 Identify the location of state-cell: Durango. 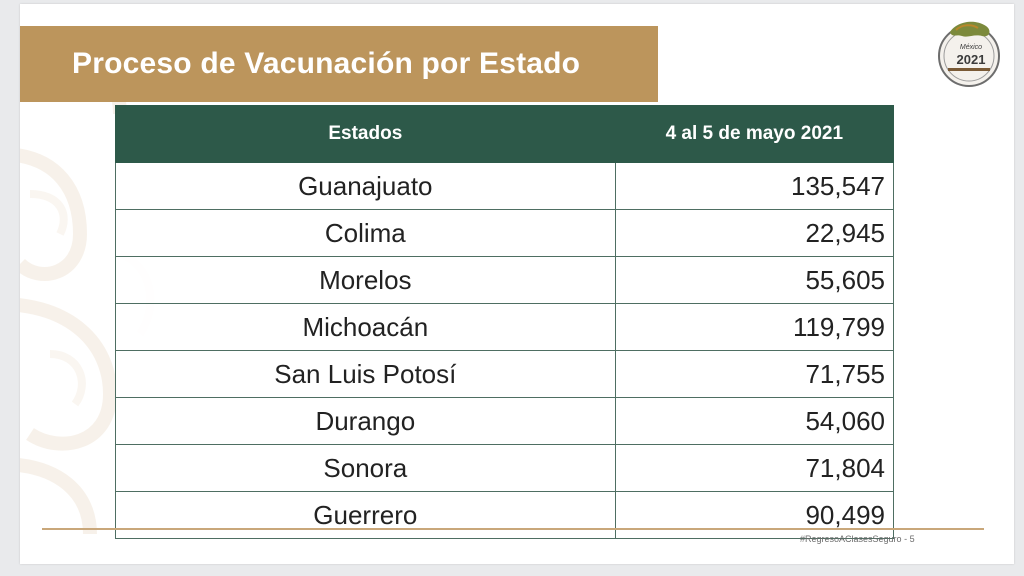
(365, 421).